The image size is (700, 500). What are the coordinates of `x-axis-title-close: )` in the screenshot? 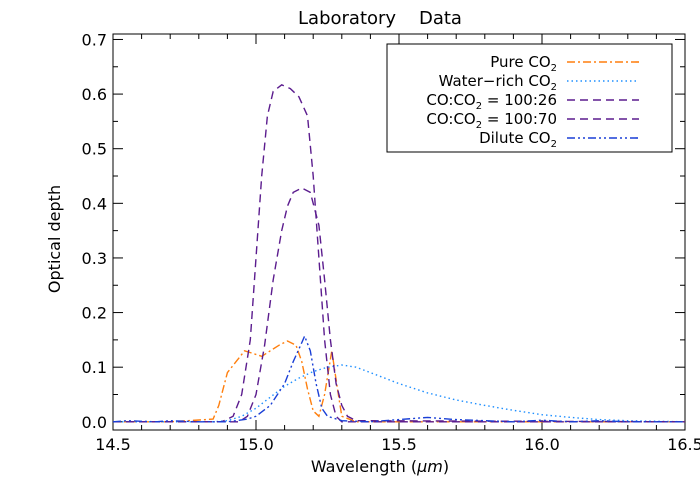 It's located at (446, 466).